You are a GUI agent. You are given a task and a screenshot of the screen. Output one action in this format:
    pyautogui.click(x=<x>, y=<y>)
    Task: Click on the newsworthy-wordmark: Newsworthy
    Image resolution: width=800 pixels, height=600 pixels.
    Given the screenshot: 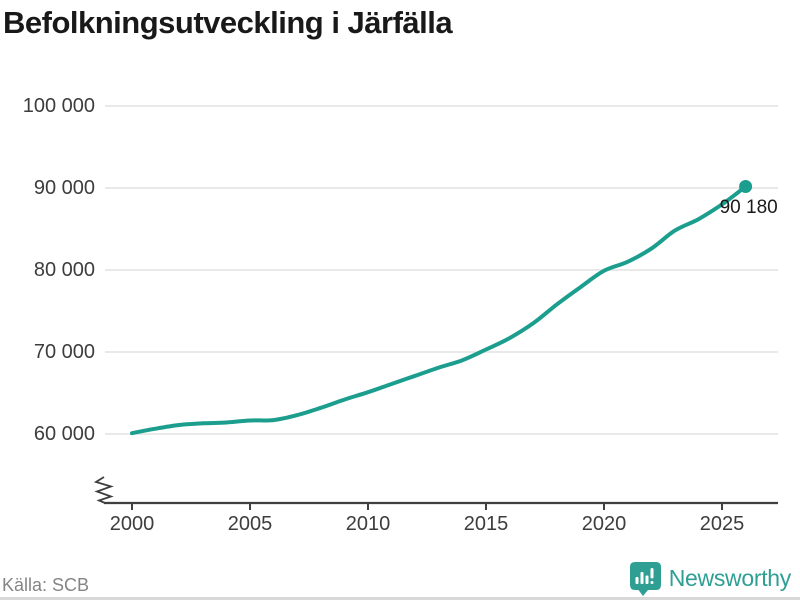 What is the action you would take?
    pyautogui.click(x=730, y=578)
    